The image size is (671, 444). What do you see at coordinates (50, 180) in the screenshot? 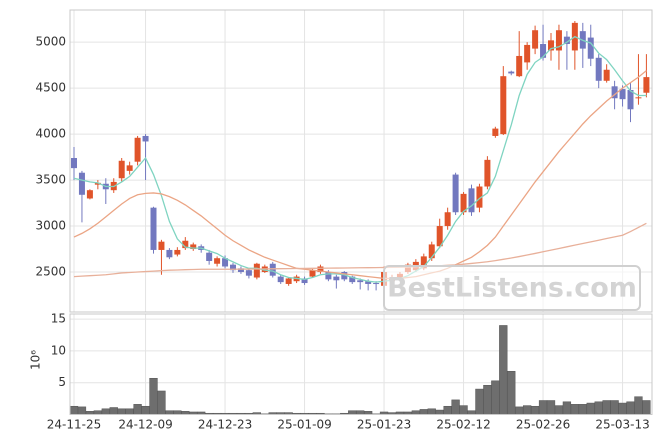
I see `y-tick-label: 3500` at bounding box center [50, 180].